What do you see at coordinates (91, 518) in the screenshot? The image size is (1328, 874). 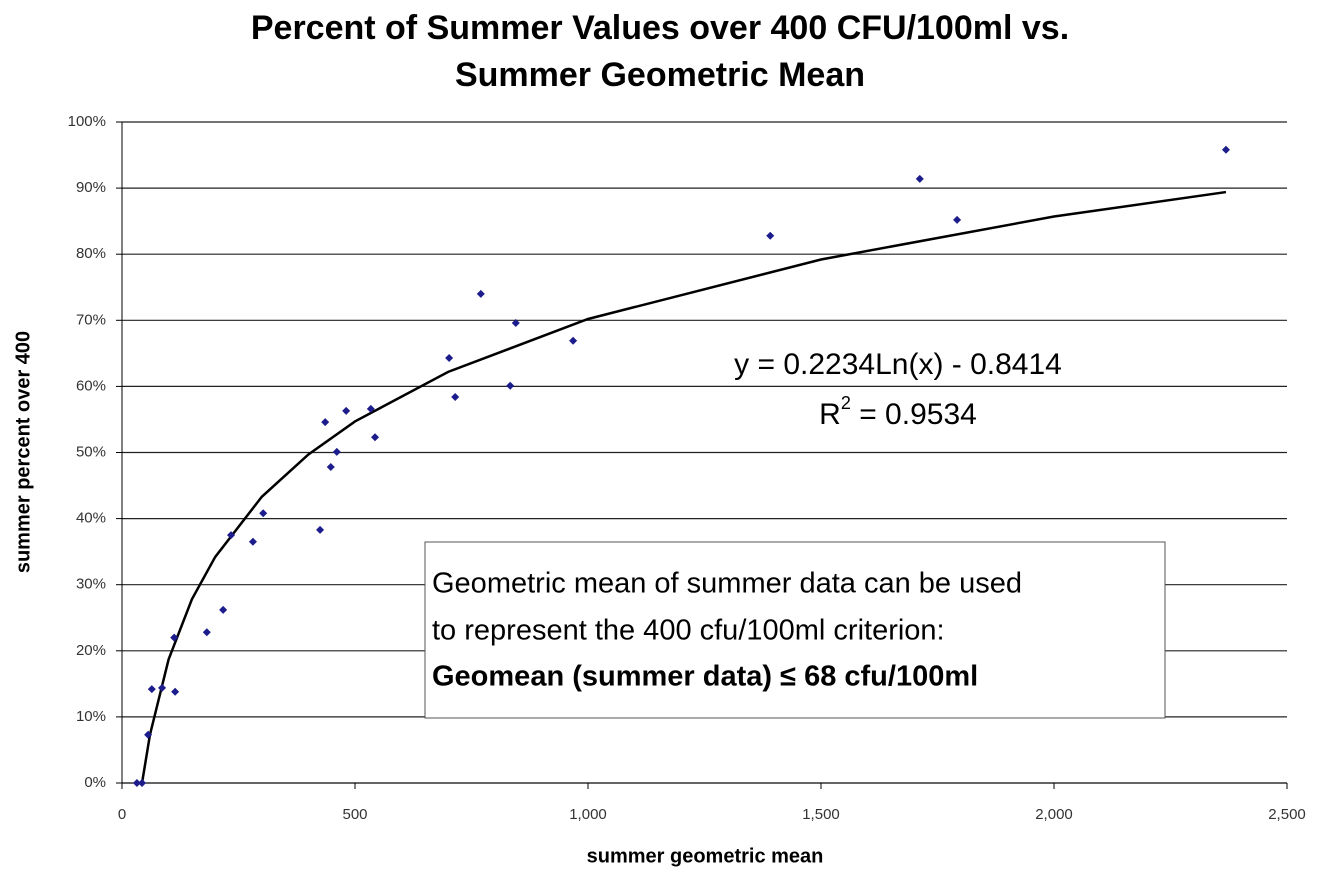 I see `y-tick-label: 40%` at bounding box center [91, 518].